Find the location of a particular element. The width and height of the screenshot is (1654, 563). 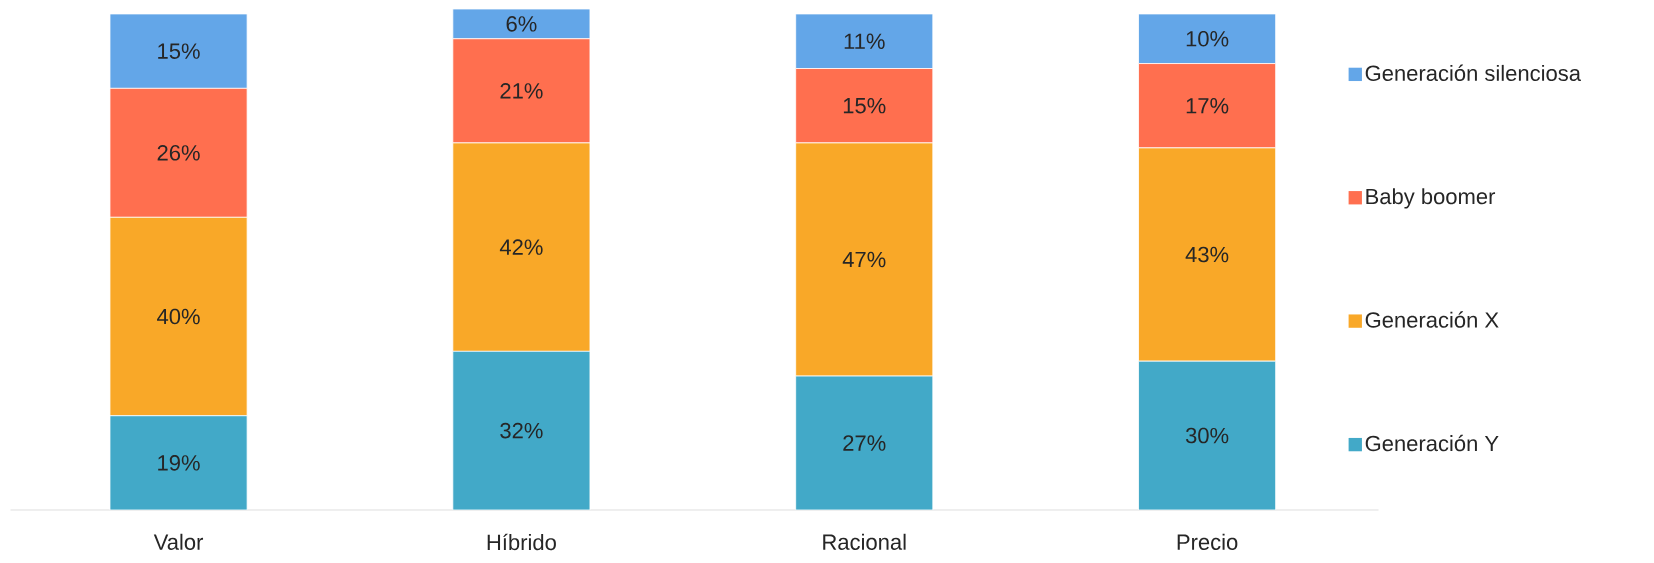

data-label: 43% is located at coordinates (1207, 254).